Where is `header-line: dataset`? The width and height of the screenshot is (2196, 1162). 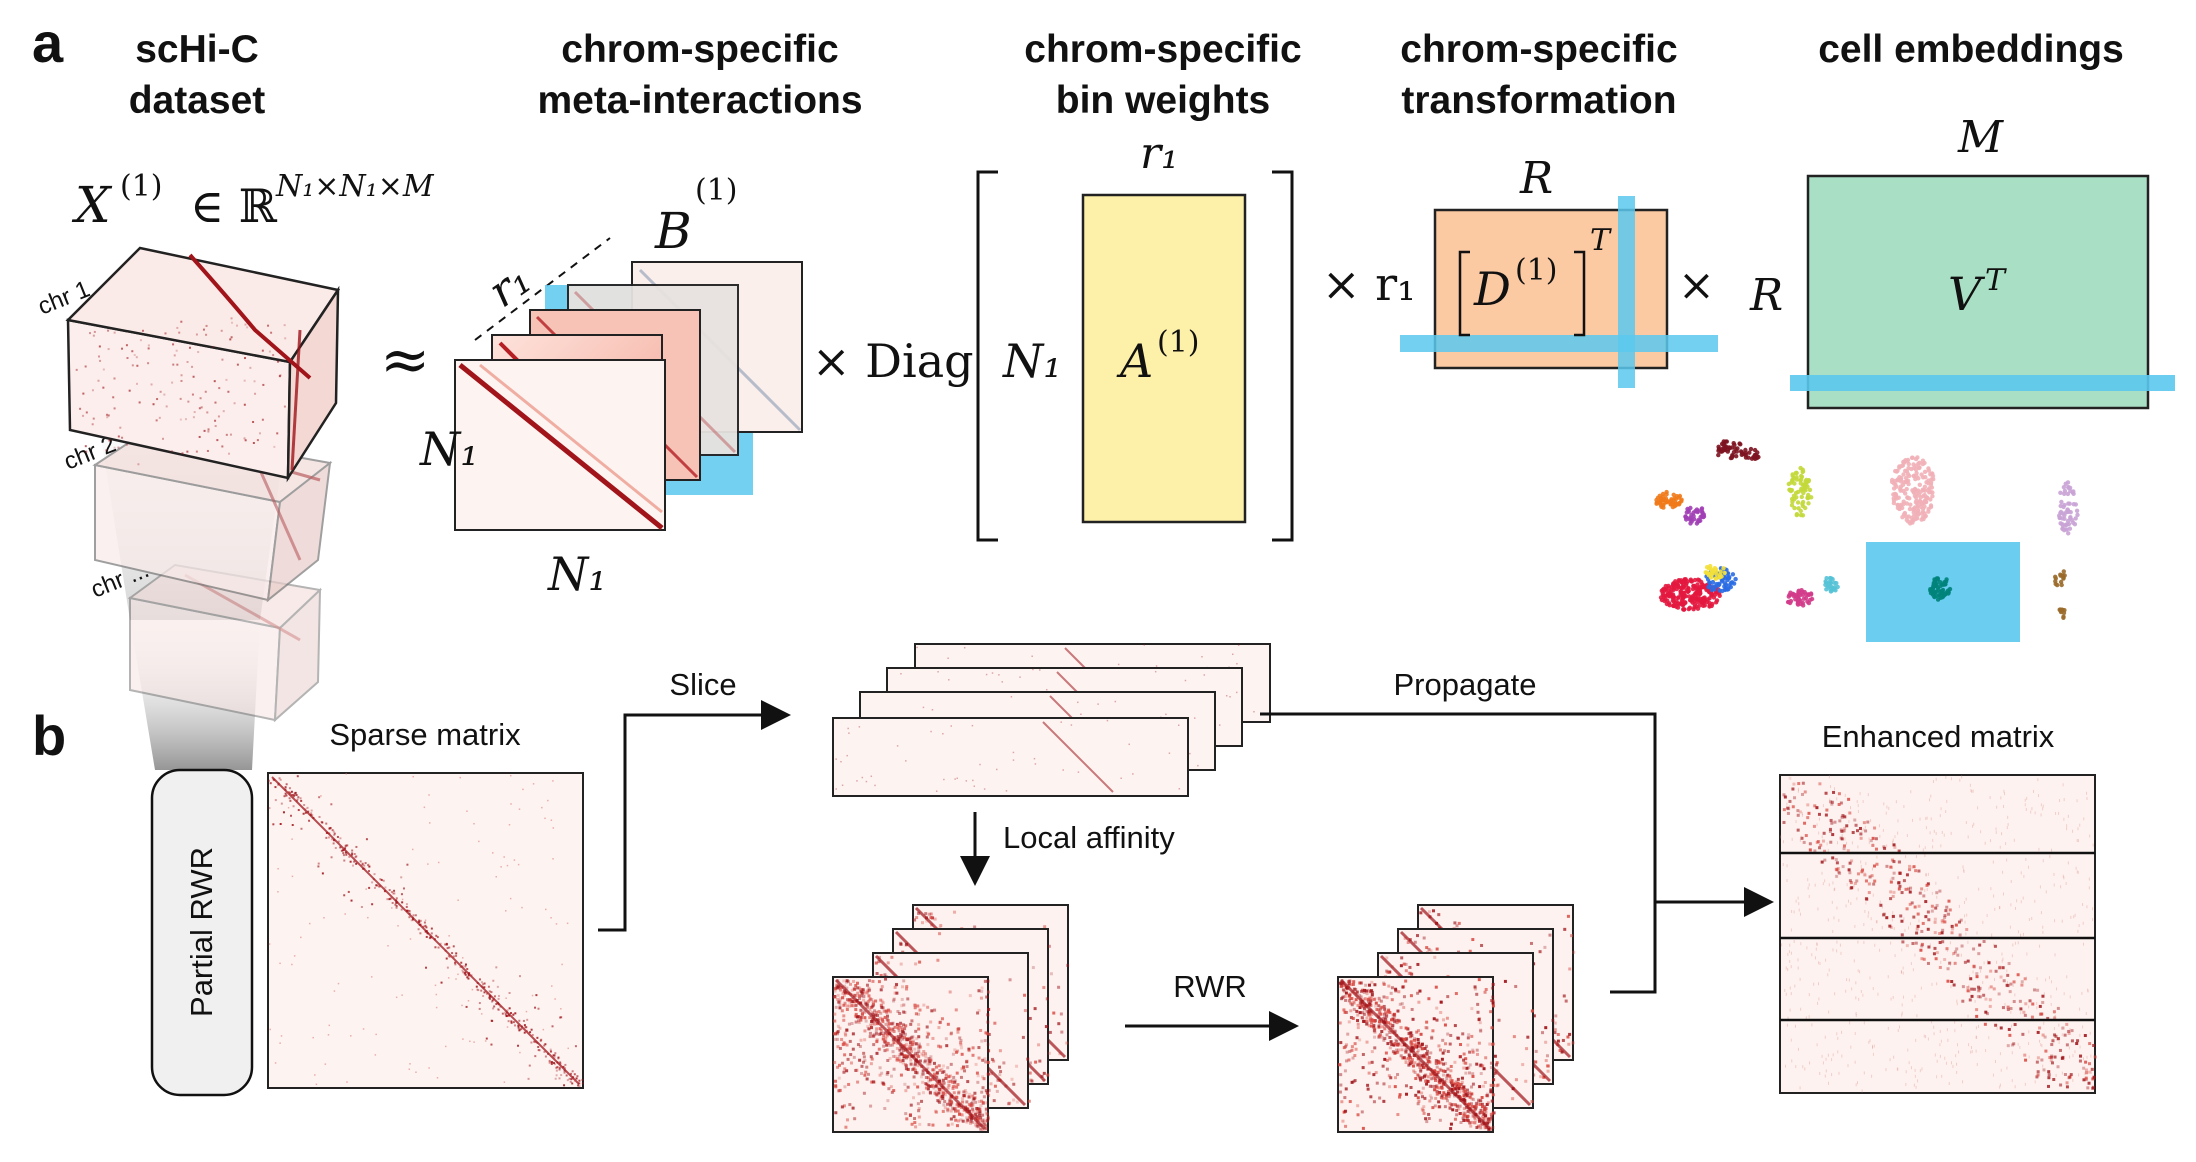 header-line: dataset is located at coordinates (197, 100).